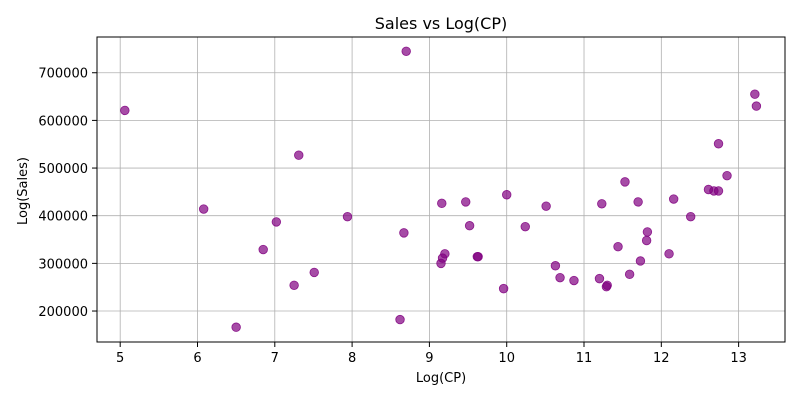 Image resolution: width=800 pixels, height=400 pixels. Describe the element at coordinates (661, 358) in the screenshot. I see `x-tick-label: 12` at that location.